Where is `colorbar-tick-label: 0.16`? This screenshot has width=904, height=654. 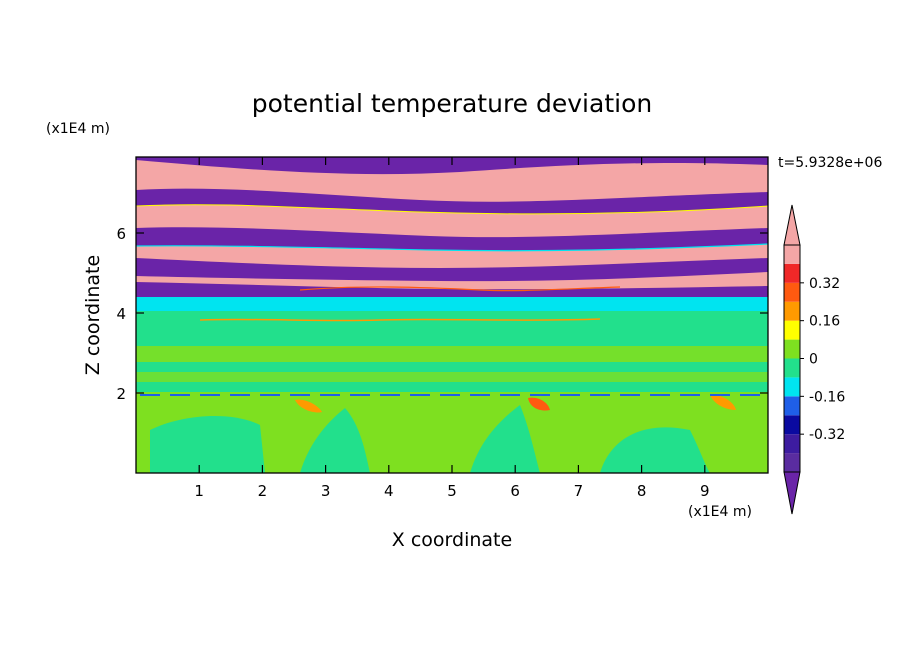
colorbar-tick-label: 0.16 is located at coordinates (824, 322).